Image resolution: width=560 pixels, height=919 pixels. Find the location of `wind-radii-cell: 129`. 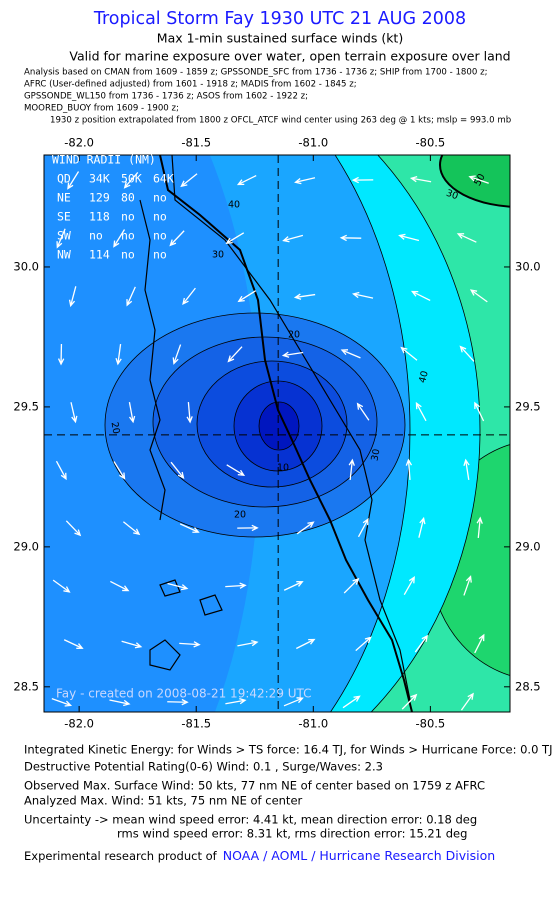

wind-radii-cell: 129 is located at coordinates (99, 198).